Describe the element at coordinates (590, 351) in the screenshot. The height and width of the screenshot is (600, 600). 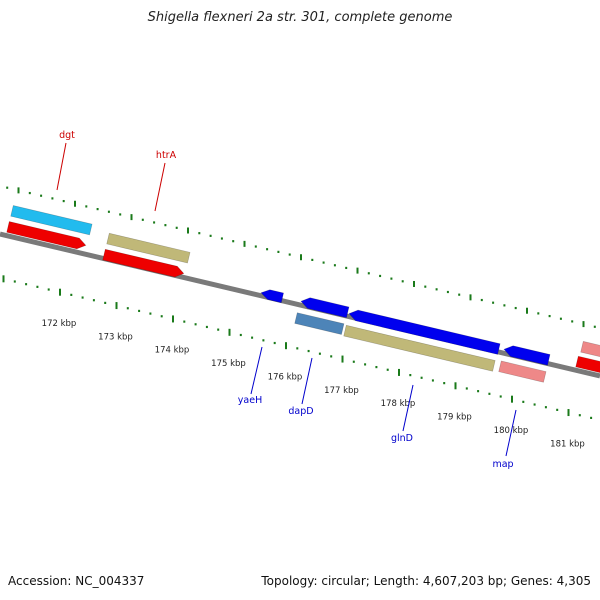
I see `feature-edge-upper` at that location.